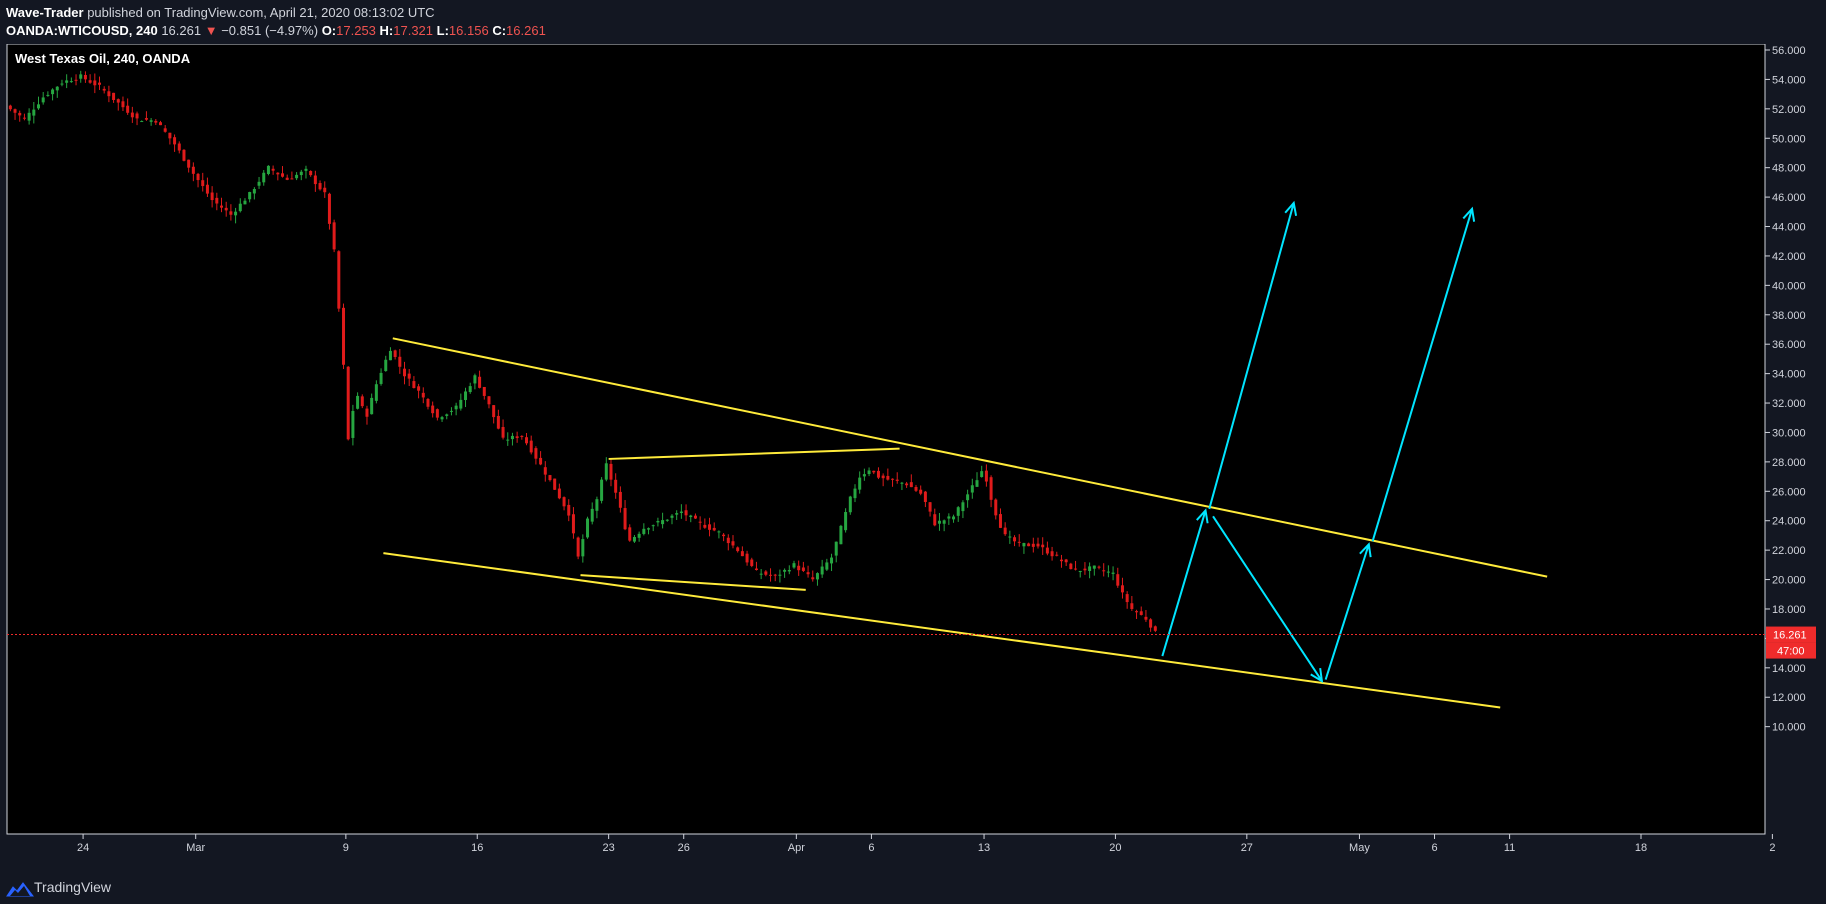  I want to click on triangle-upper-line, so click(754, 453).